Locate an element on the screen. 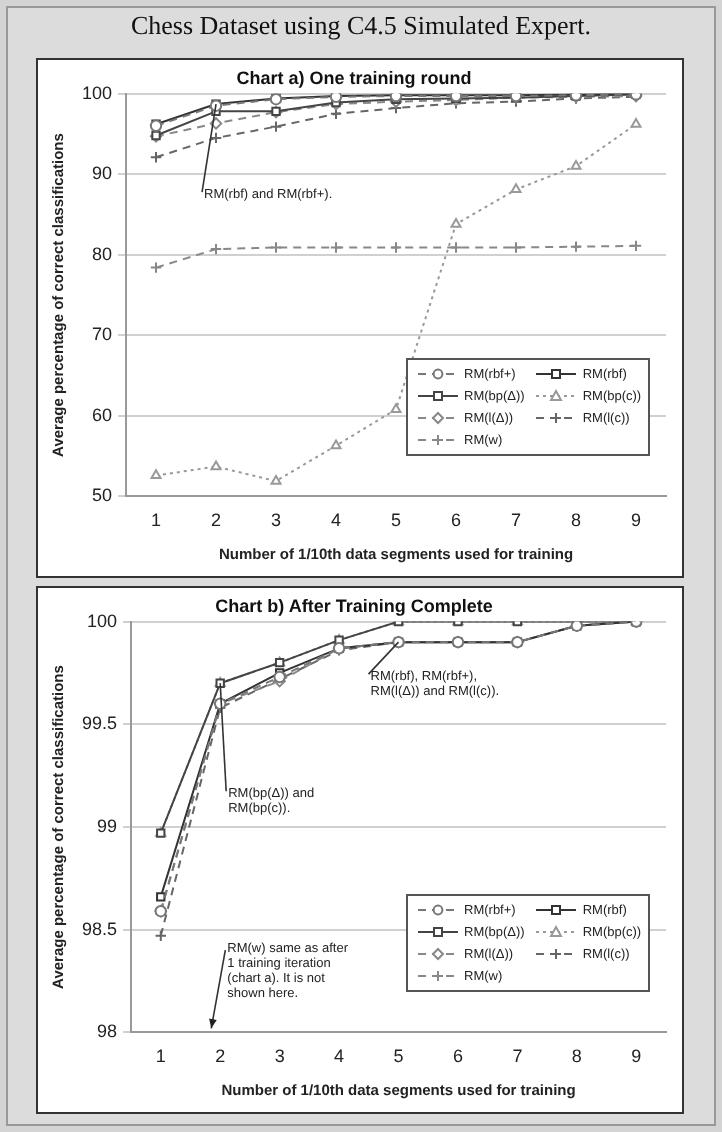 This screenshot has width=722, height=1132. y-tick-label: 98 is located at coordinates (107, 1031).